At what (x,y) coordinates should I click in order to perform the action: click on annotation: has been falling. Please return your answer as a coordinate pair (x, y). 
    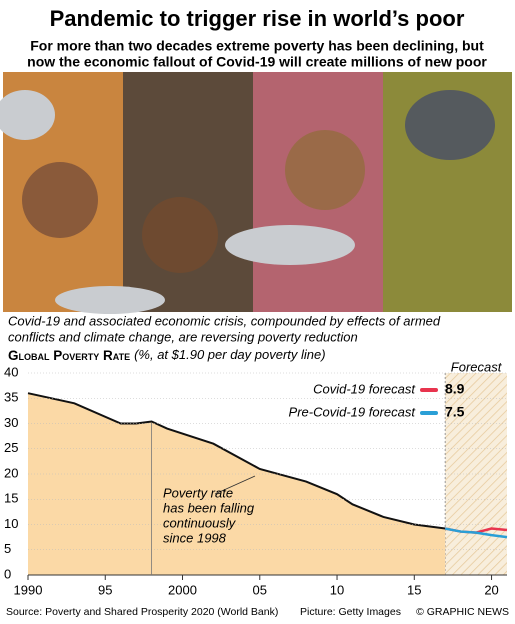
    Looking at the image, I should click on (209, 507).